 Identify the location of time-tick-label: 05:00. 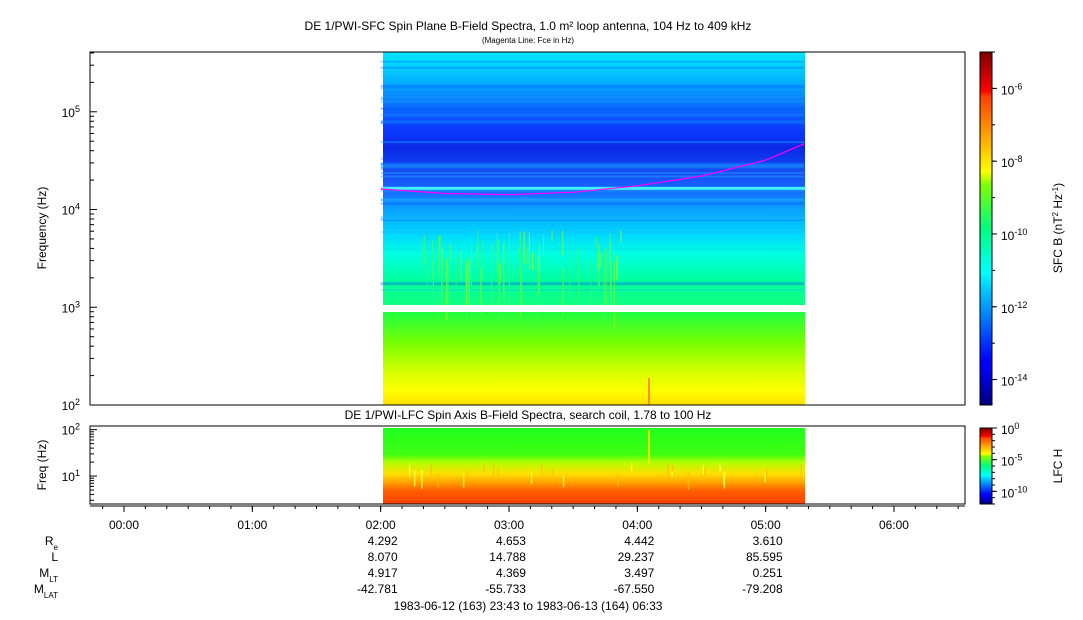
(766, 525).